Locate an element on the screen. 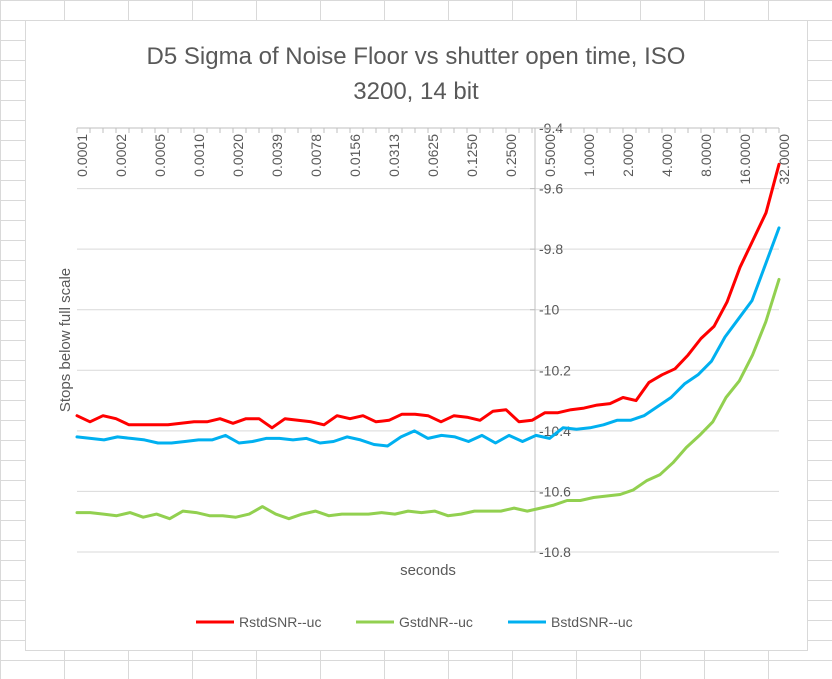  legend: RstdSNR--uc GstdNR--uc BstdSNR--uc is located at coordinates (414, 622).